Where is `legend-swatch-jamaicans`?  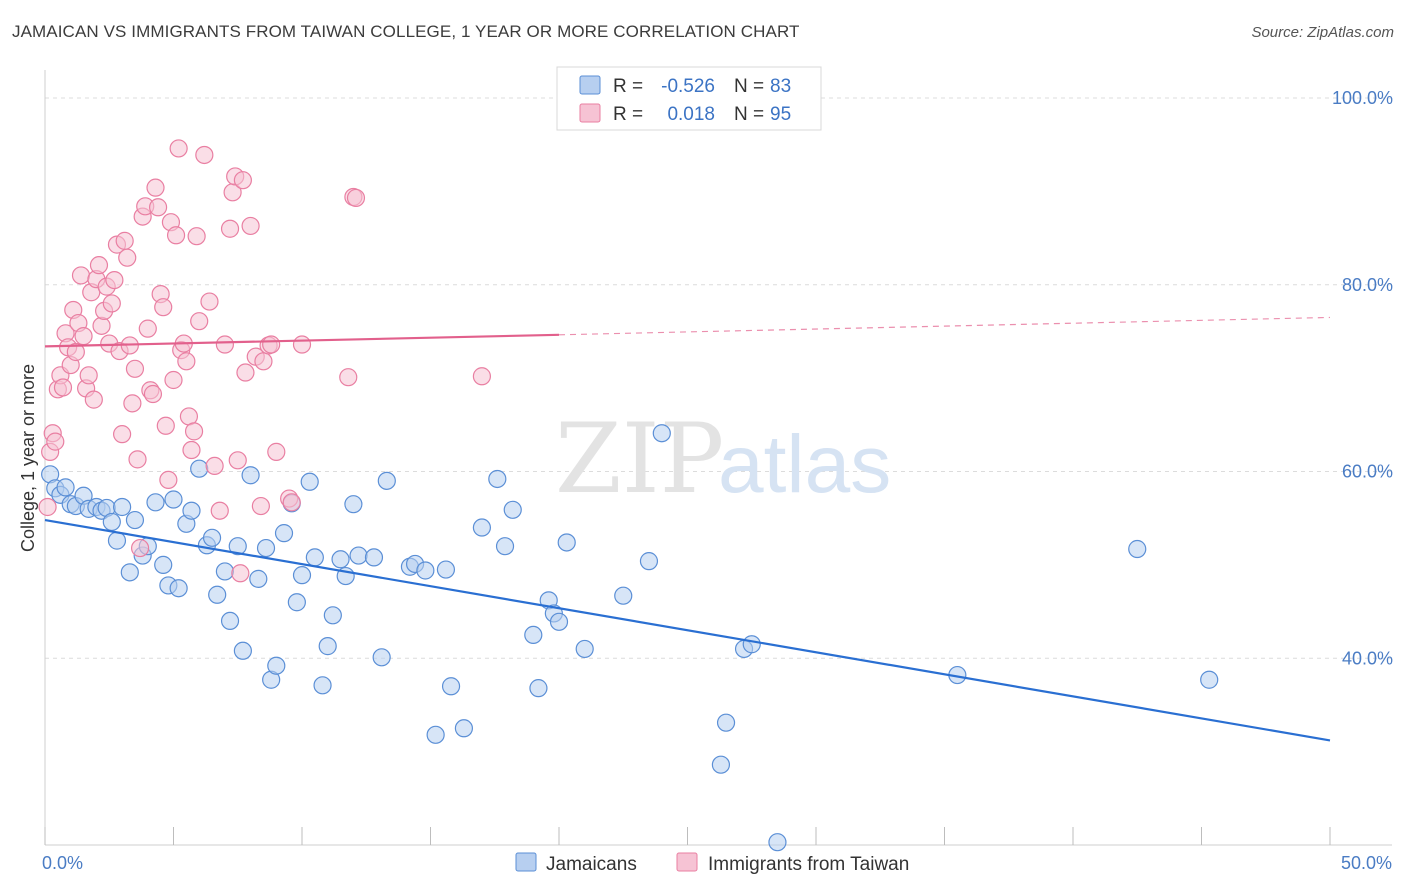 legend-swatch-jamaicans is located at coordinates (590, 85).